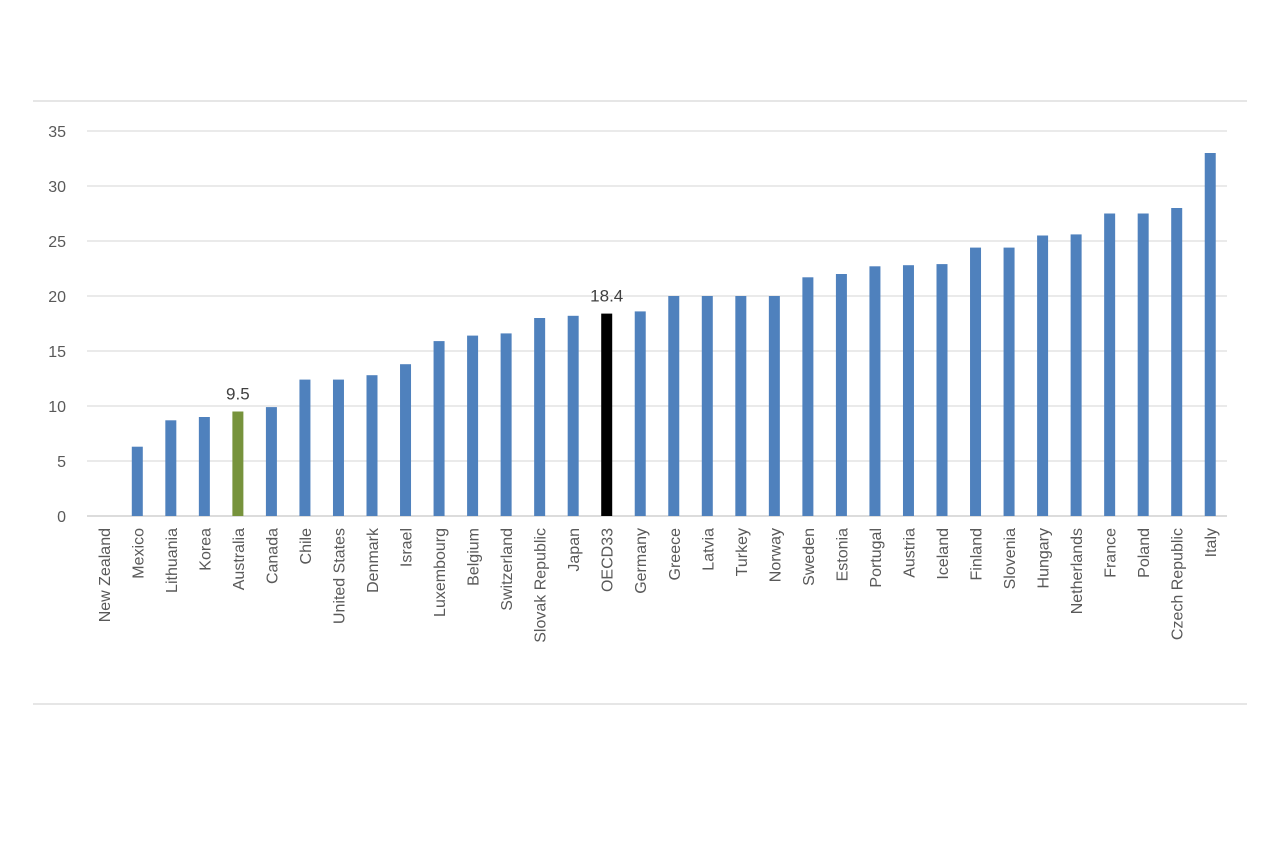  I want to click on y-tick-label: 15, so click(57, 352).